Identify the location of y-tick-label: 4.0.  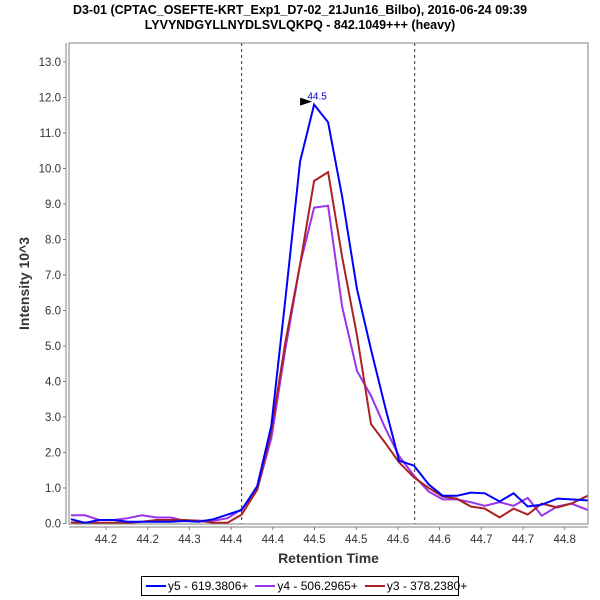
(53, 383).